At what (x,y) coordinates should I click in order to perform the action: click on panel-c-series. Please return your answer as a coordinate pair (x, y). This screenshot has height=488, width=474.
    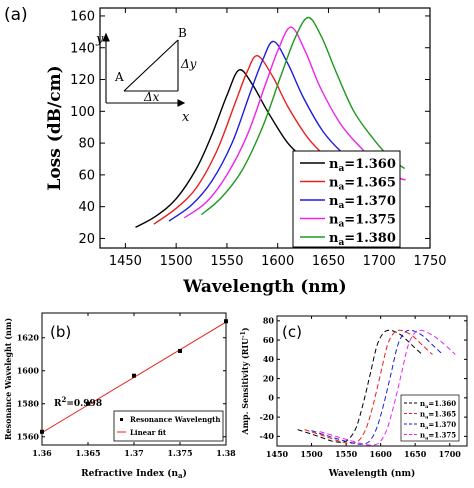
    Looking at the image, I should click on (376, 387).